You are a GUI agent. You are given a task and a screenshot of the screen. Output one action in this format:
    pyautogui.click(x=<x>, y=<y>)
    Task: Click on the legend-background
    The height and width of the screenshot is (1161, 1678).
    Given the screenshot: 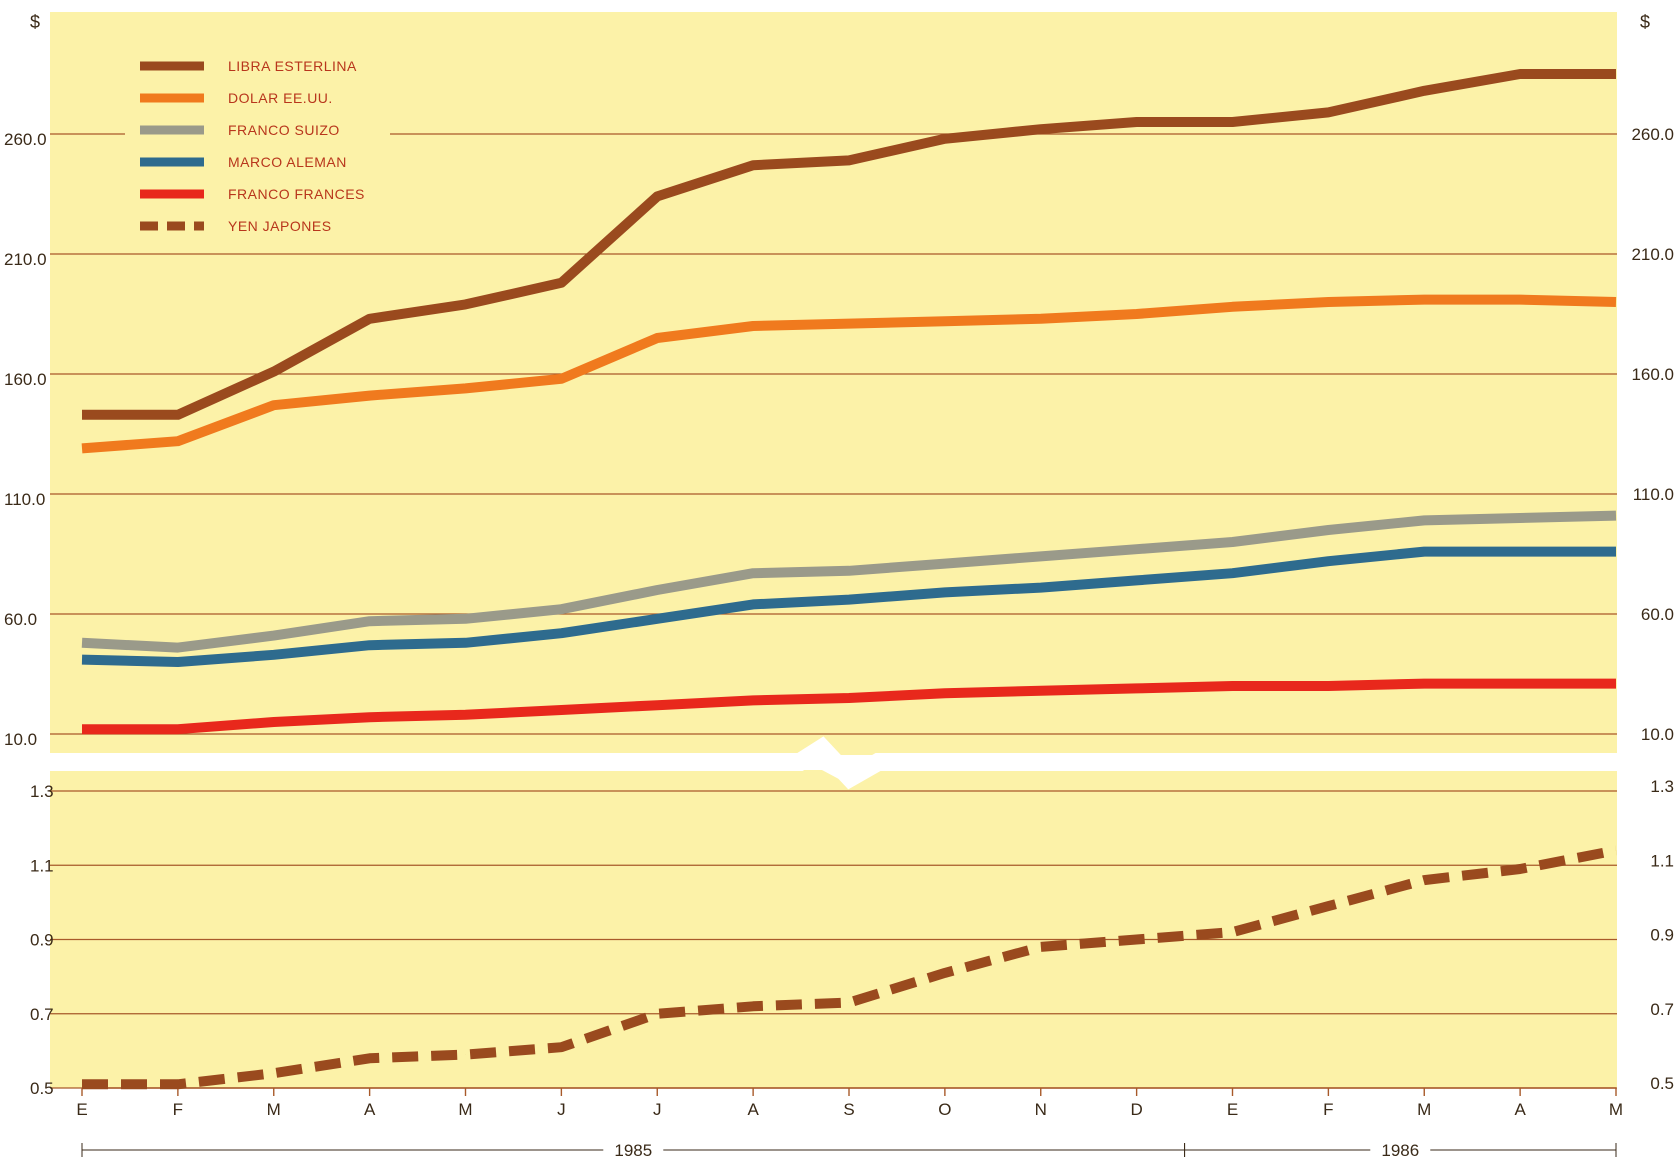 What is the action you would take?
    pyautogui.click(x=257, y=143)
    